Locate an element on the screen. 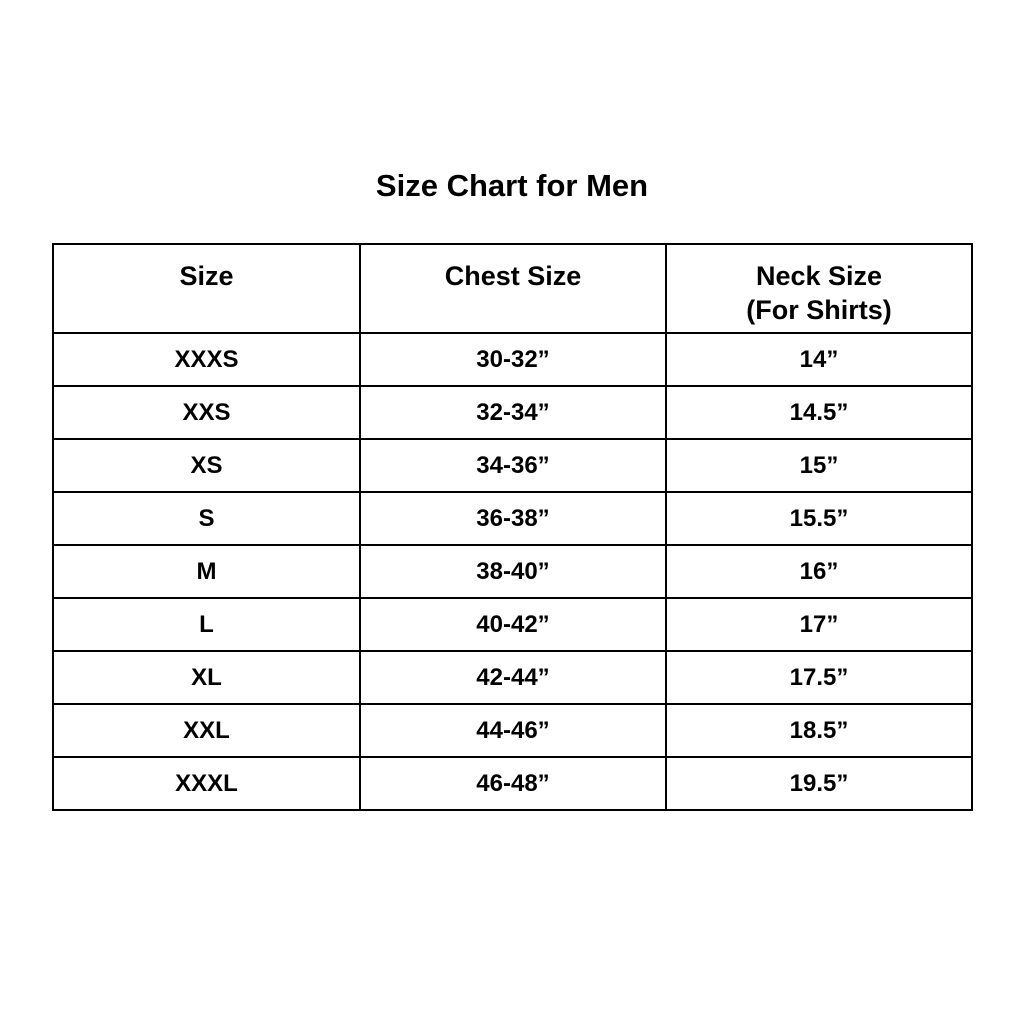 This screenshot has width=1024, height=1024. cell-neck: 19.5” is located at coordinates (819, 783).